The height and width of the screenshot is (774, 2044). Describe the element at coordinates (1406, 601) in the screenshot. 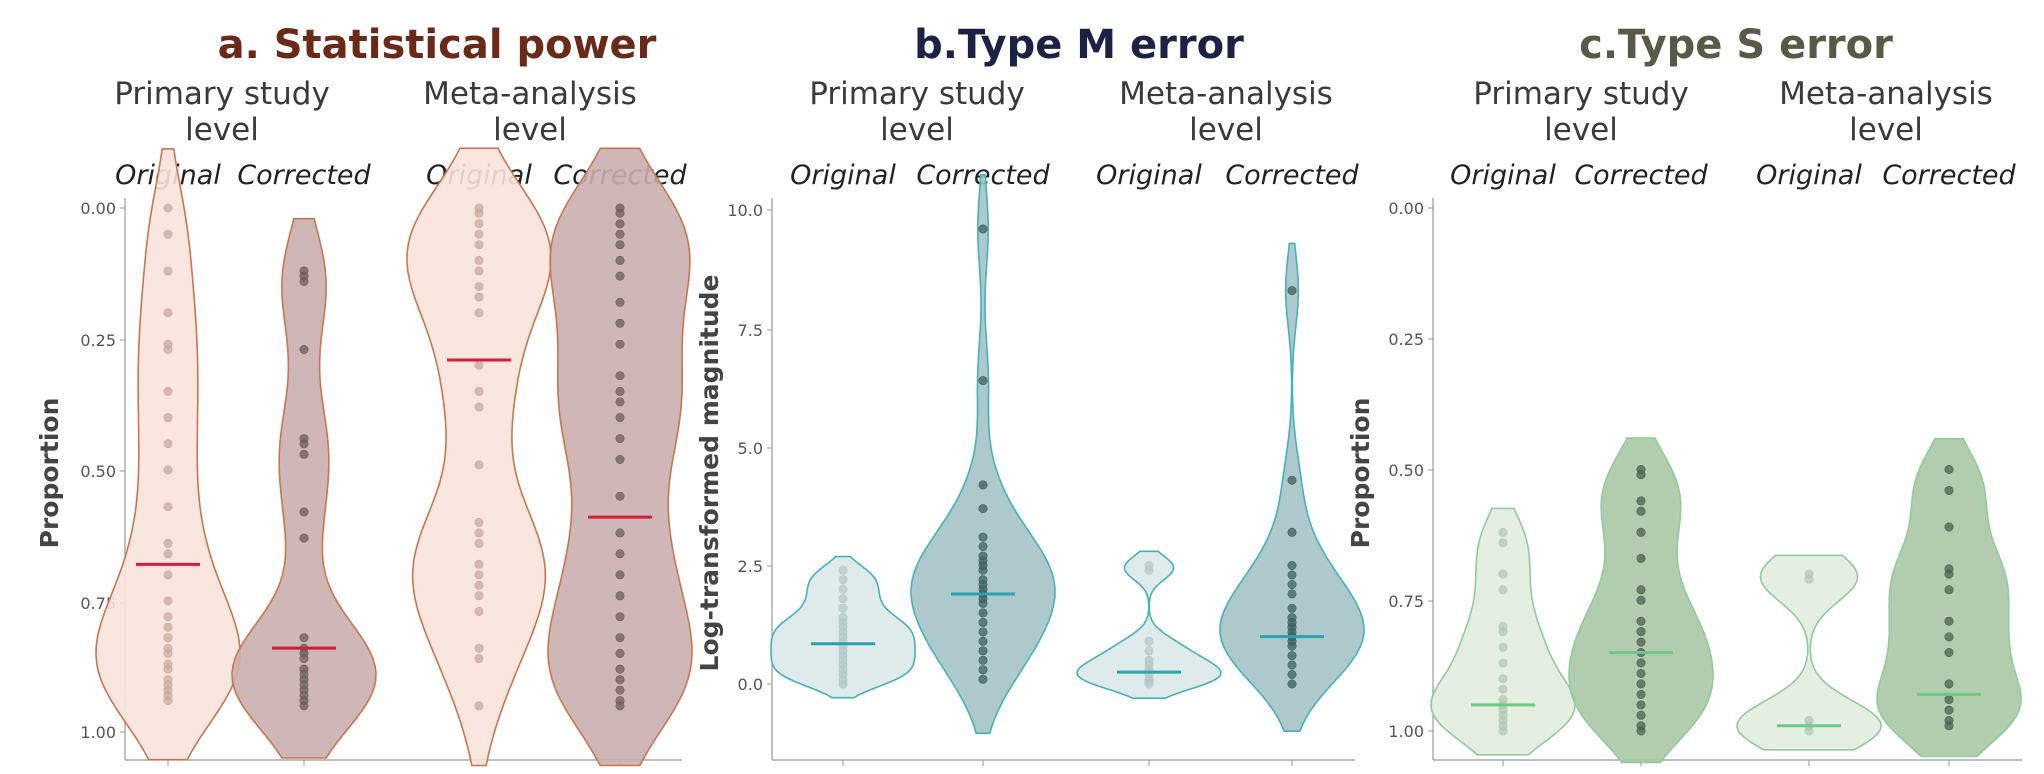

I see `y-tick-label: 0.75` at that location.